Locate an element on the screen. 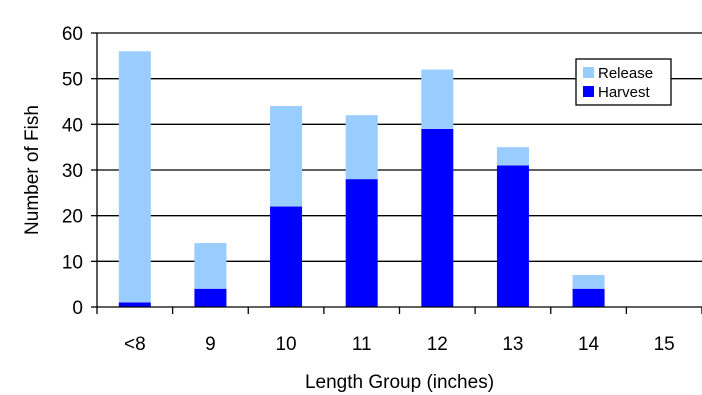  x-tick-label-11: 11 is located at coordinates (362, 344).